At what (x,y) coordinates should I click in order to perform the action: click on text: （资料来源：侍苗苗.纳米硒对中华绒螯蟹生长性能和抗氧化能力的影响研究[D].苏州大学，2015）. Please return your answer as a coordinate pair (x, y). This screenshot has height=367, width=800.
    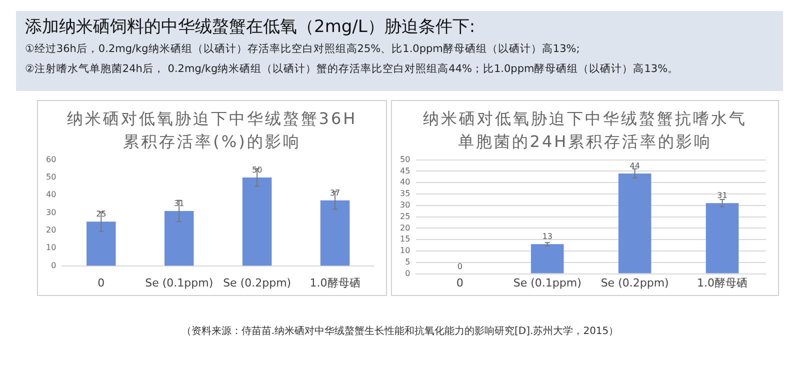
    Looking at the image, I should click on (400, 331).